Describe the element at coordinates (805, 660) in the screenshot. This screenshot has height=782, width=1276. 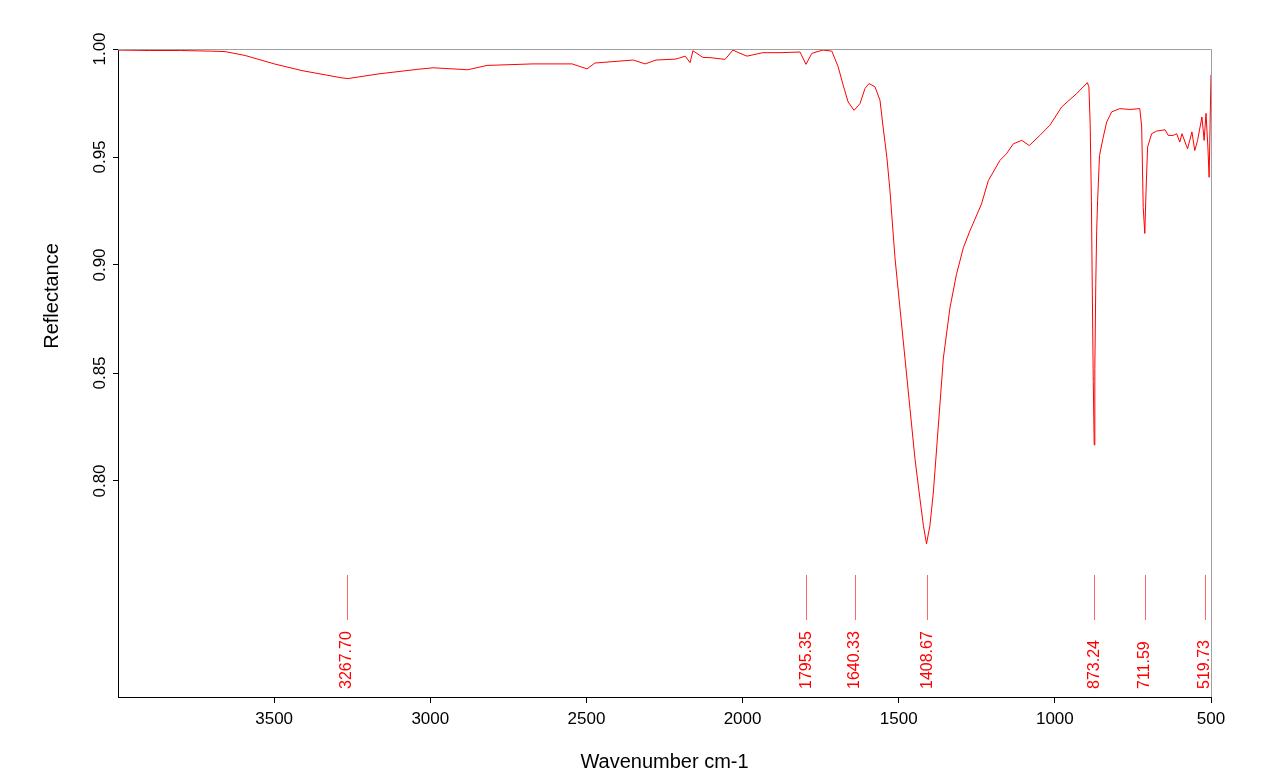
I see `ref-line-label: 1795.35` at that location.